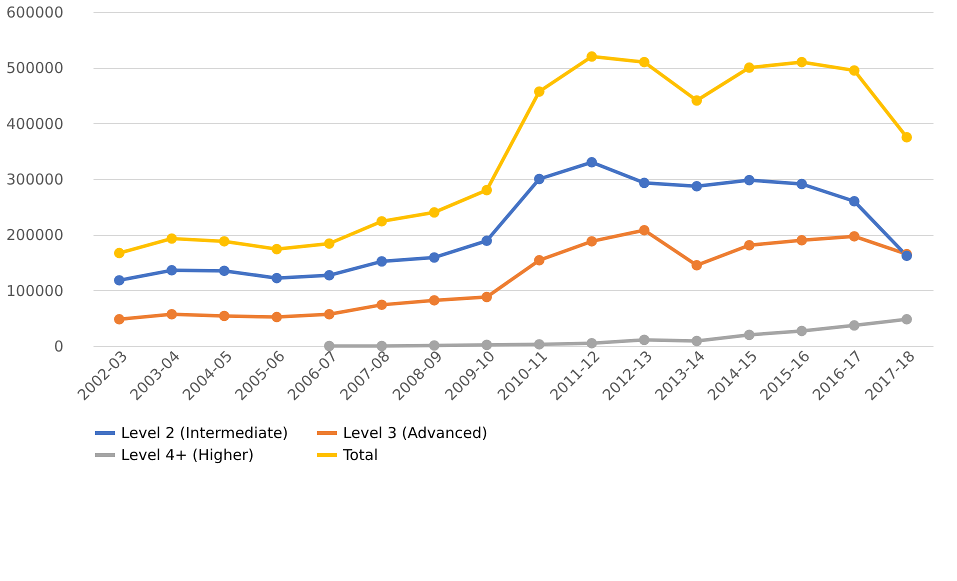 Image resolution: width=957 pixels, height=581 pixels. What do you see at coordinates (415, 433) in the screenshot?
I see `legend-label: Level 3 (Advanced)` at bounding box center [415, 433].